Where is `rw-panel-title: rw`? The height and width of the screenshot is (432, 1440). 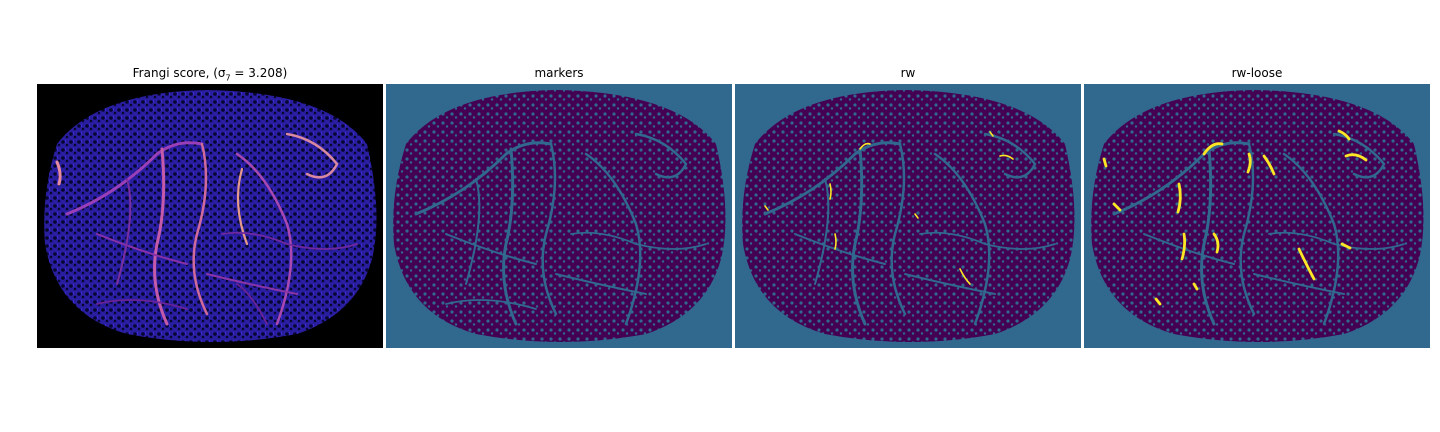
rw-panel-title: rw is located at coordinates (908, 73).